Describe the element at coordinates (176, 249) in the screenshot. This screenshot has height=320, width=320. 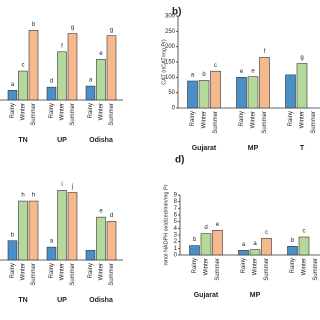
I see `y-tick-label: 1` at that location.